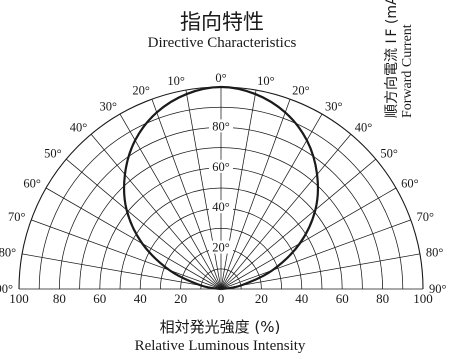  I want to click on axis-tick-label: 80°, so click(221, 126).